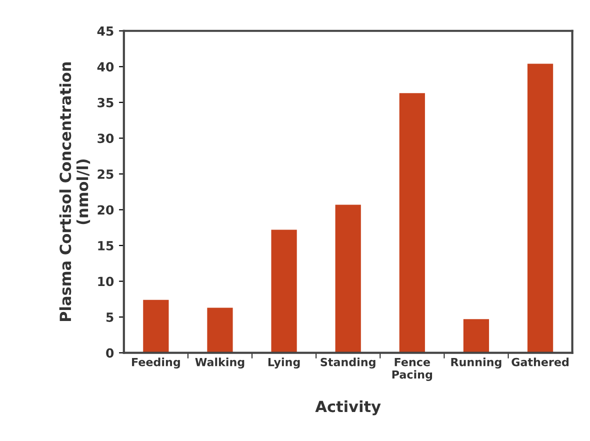 Image resolution: width=590 pixels, height=441 pixels. Describe the element at coordinates (106, 139) in the screenshot. I see `y-tick-label: 30` at that location.